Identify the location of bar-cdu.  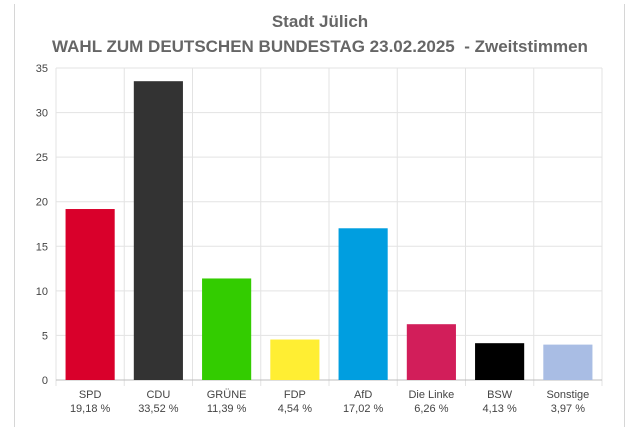
(158, 230).